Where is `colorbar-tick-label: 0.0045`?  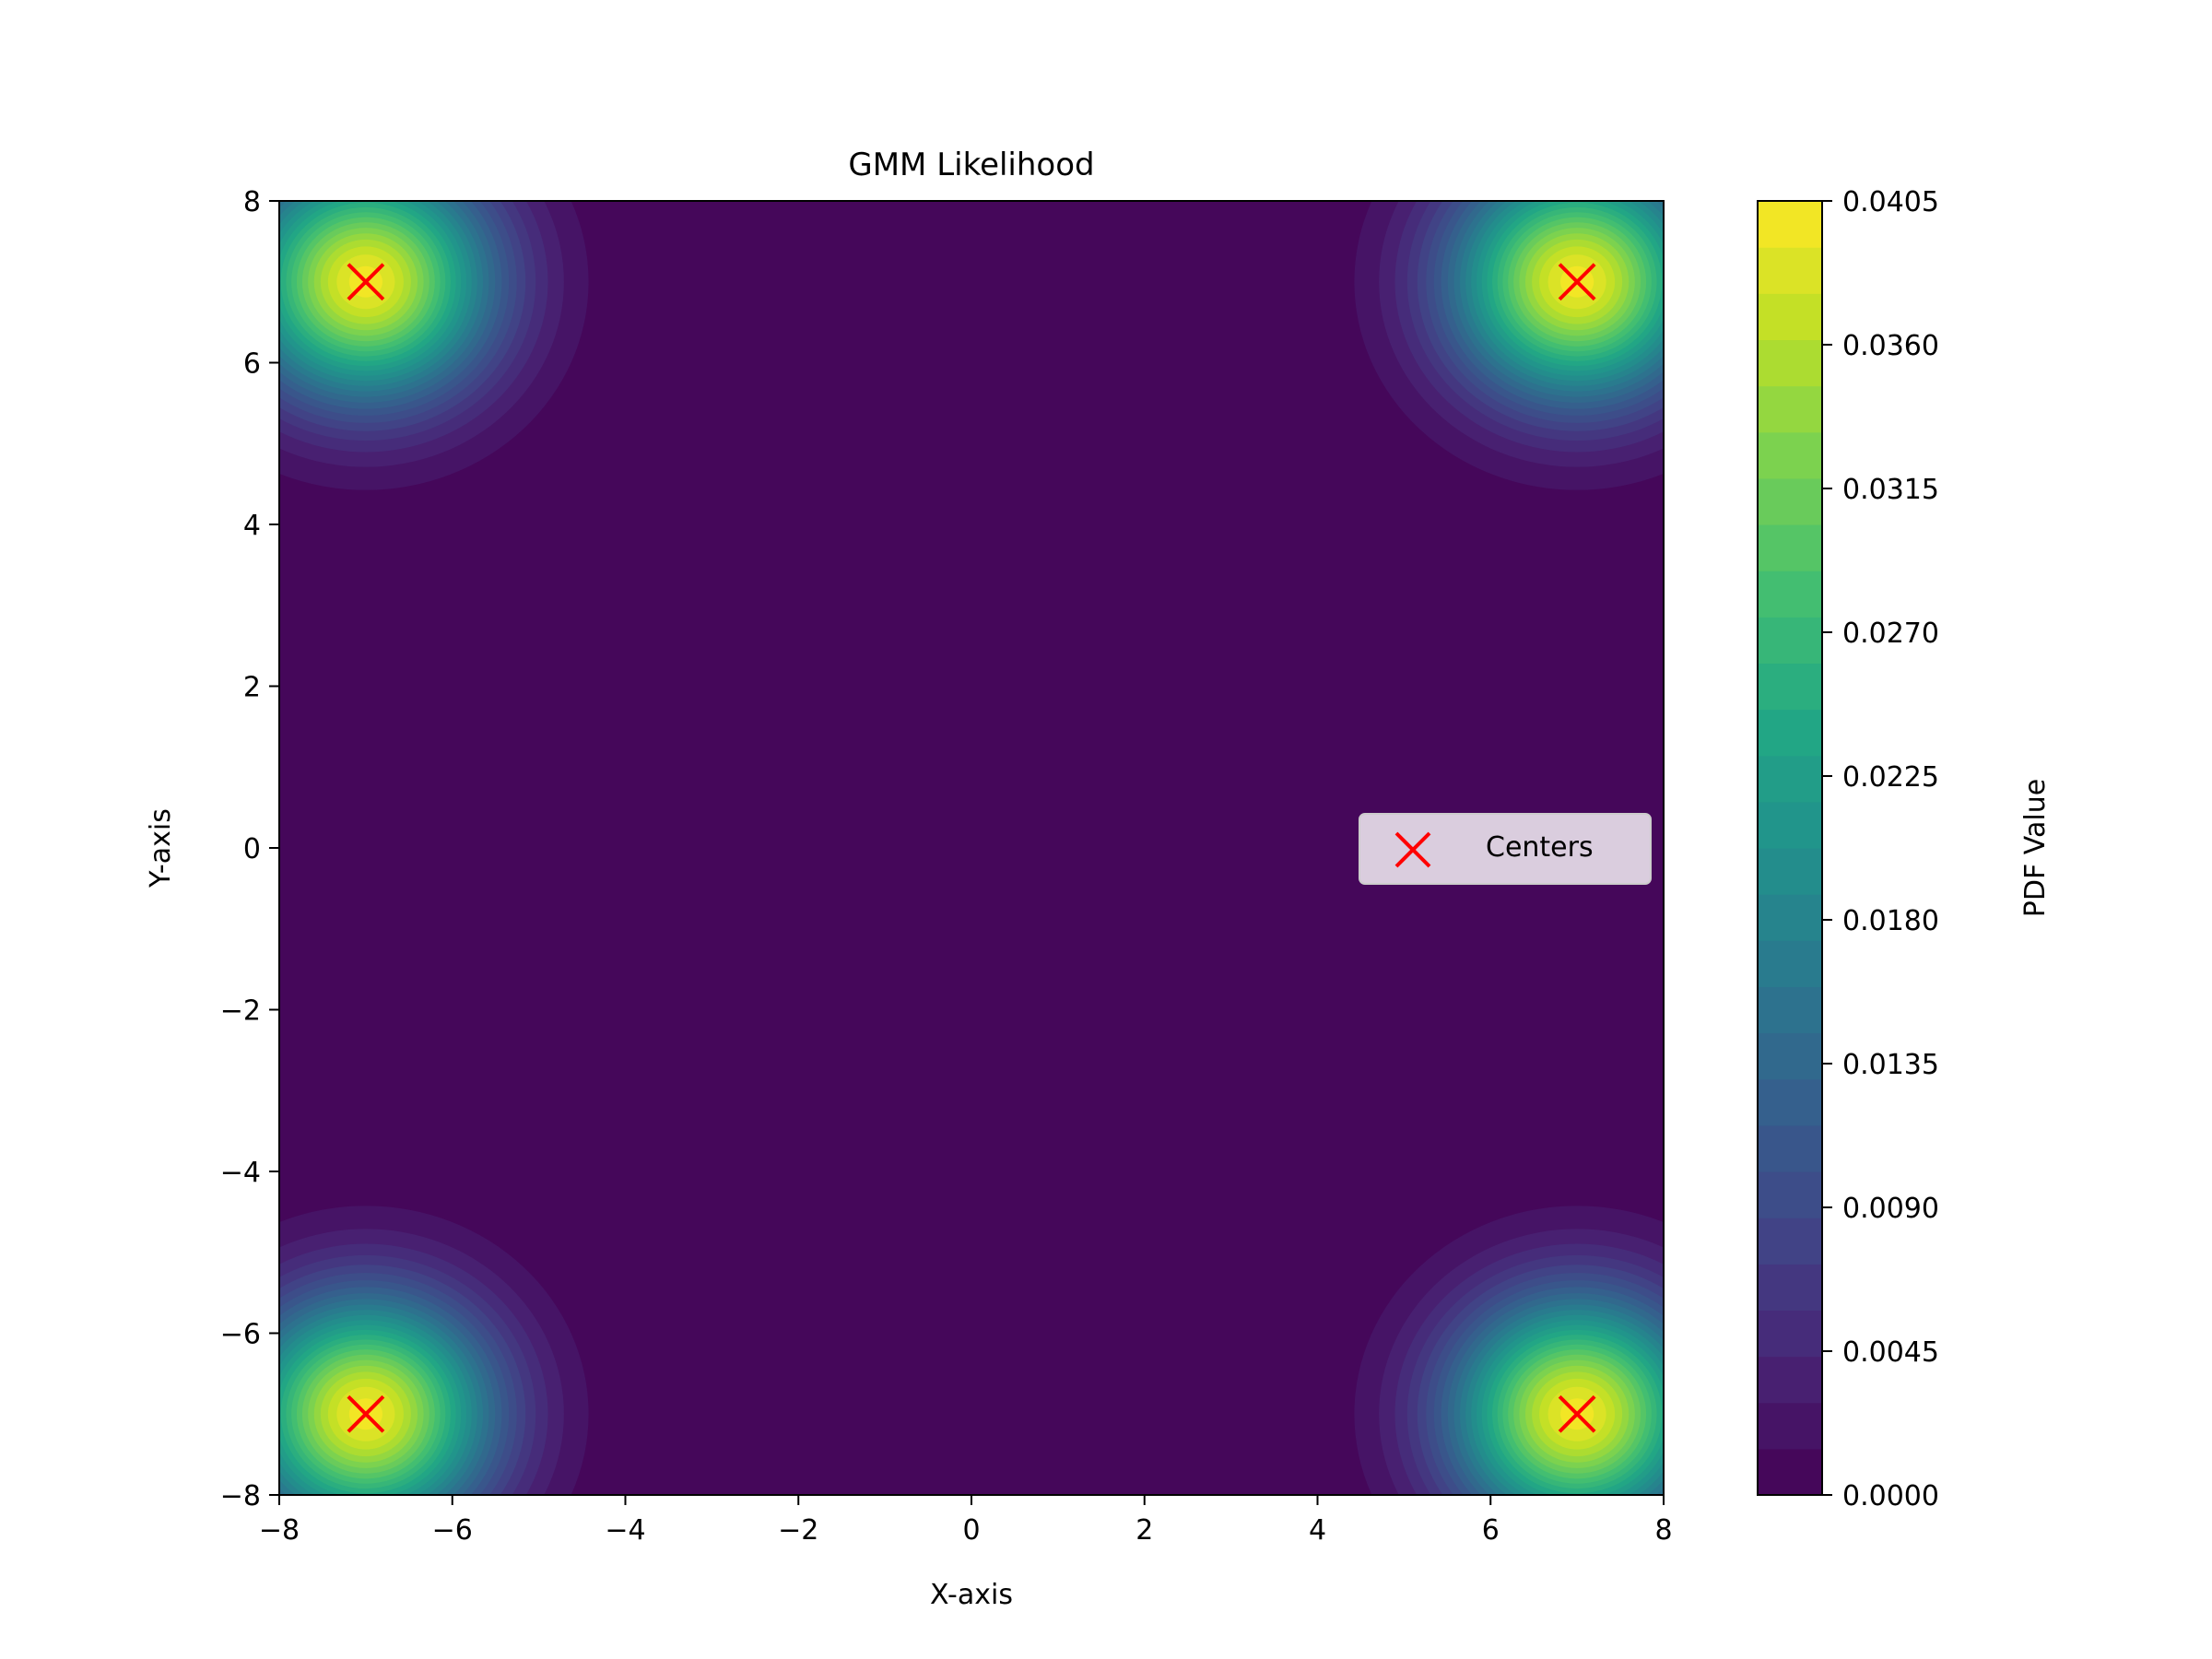 colorbar-tick-label: 0.0045 is located at coordinates (1890, 1352).